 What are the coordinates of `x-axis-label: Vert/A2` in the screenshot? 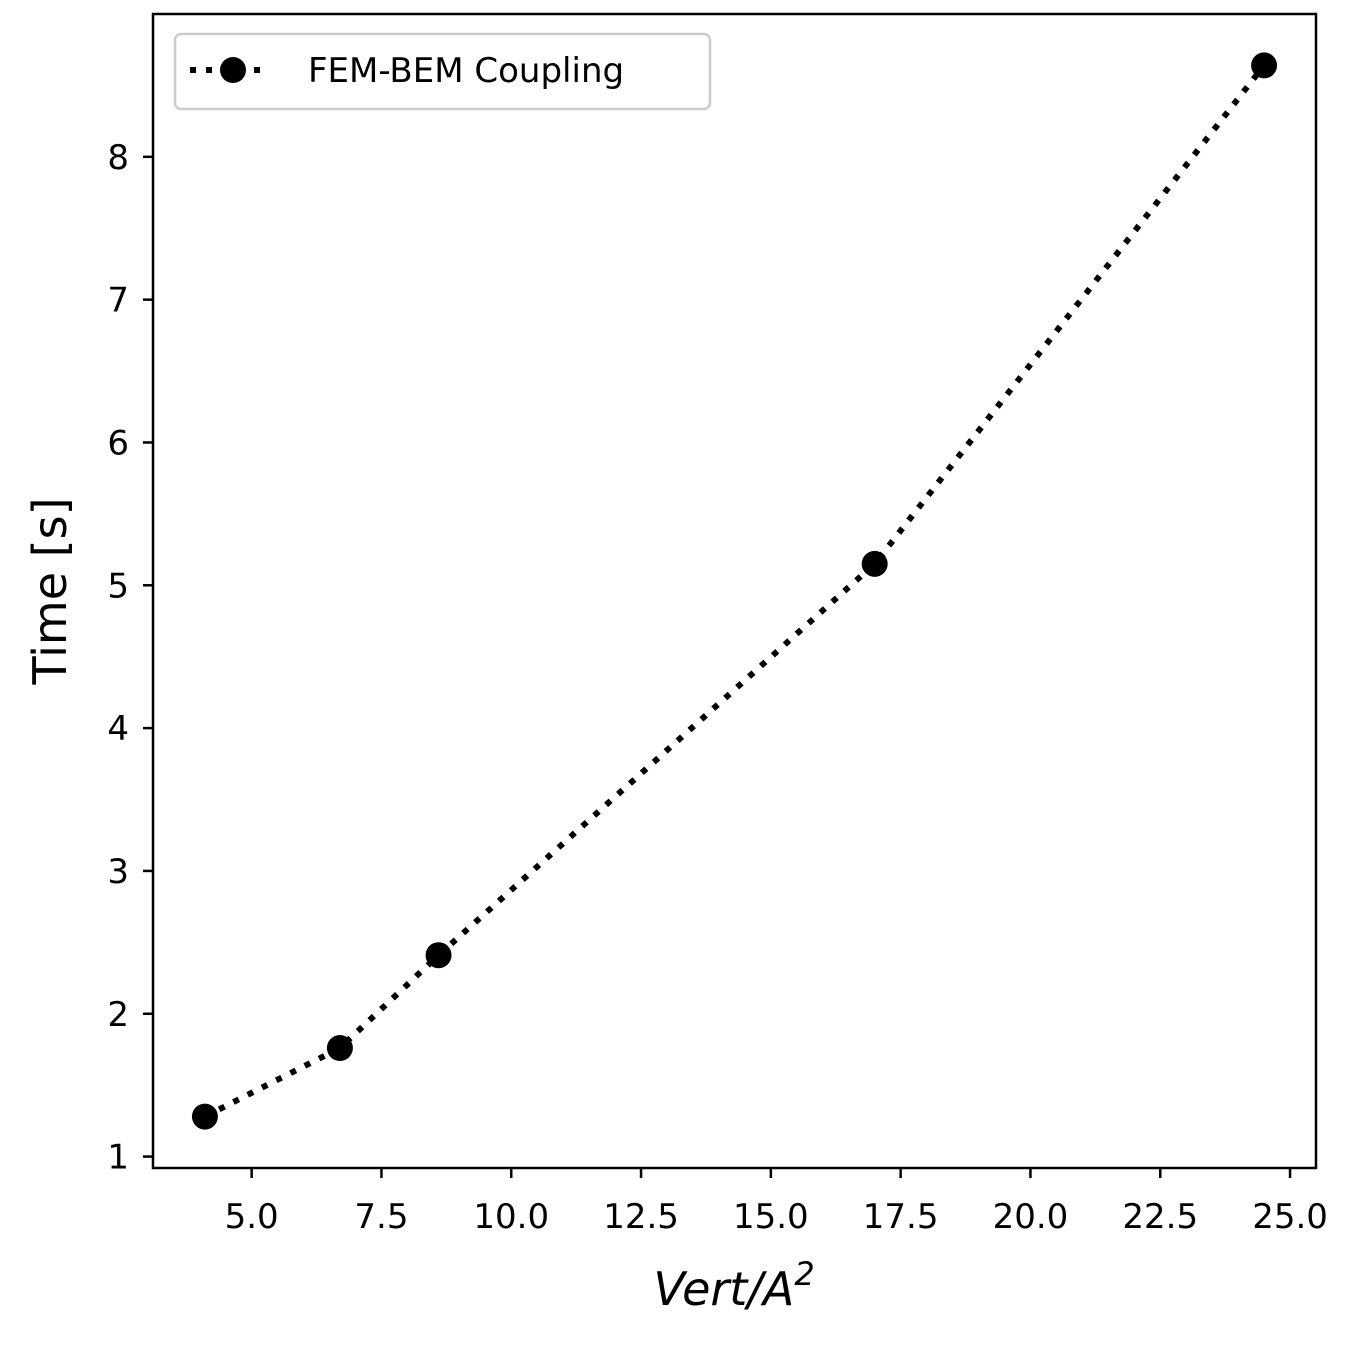 It's located at (733, 1285).